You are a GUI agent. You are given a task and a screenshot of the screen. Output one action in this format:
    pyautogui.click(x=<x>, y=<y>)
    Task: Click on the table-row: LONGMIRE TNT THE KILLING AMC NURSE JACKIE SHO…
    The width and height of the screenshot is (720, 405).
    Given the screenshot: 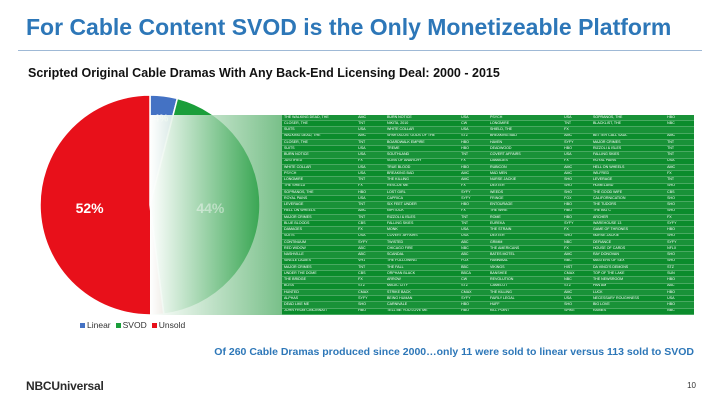 What is the action you would take?
    pyautogui.click(x=488, y=180)
    